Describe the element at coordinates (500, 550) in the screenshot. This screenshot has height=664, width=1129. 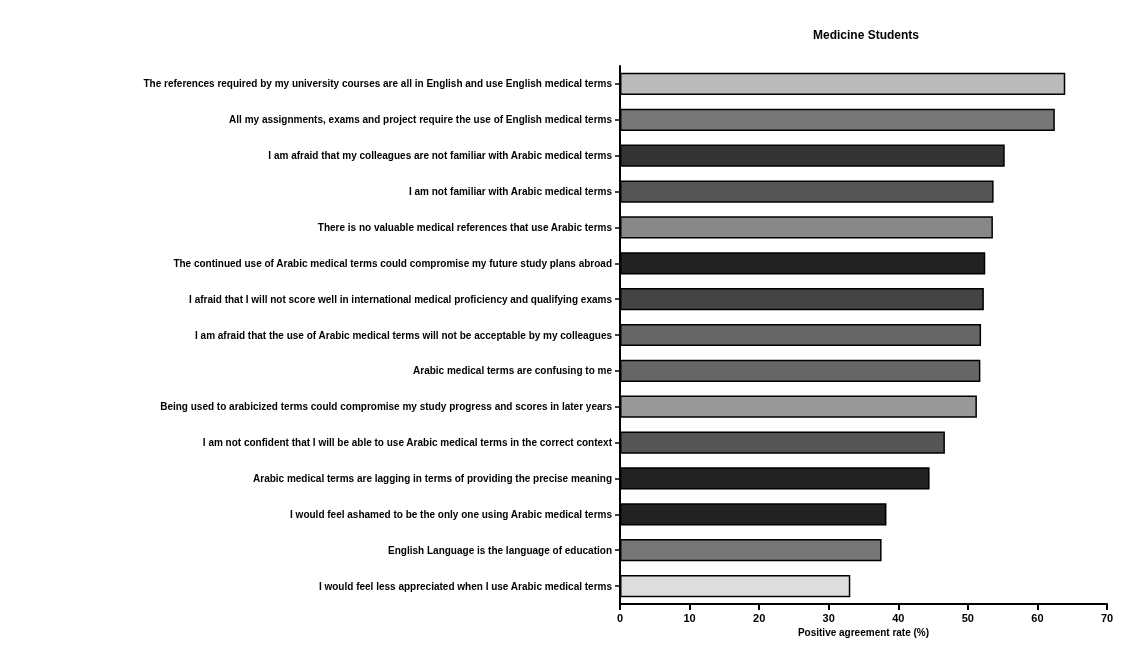
I see `y-tick-label: English Language is the language of education` at that location.